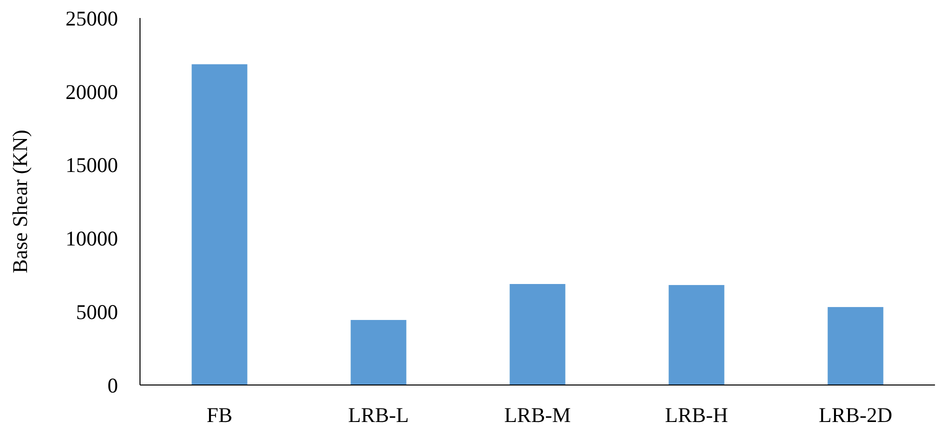 This screenshot has width=936, height=437. I want to click on x-tick-label: FB, so click(219, 415).